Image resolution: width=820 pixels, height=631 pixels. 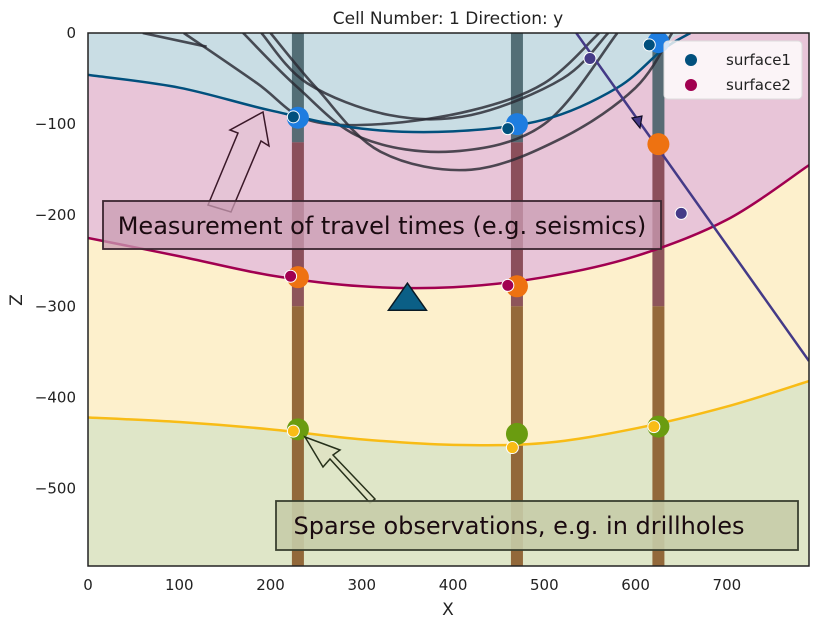 I want to click on surface1-line, so click(x=389, y=83).